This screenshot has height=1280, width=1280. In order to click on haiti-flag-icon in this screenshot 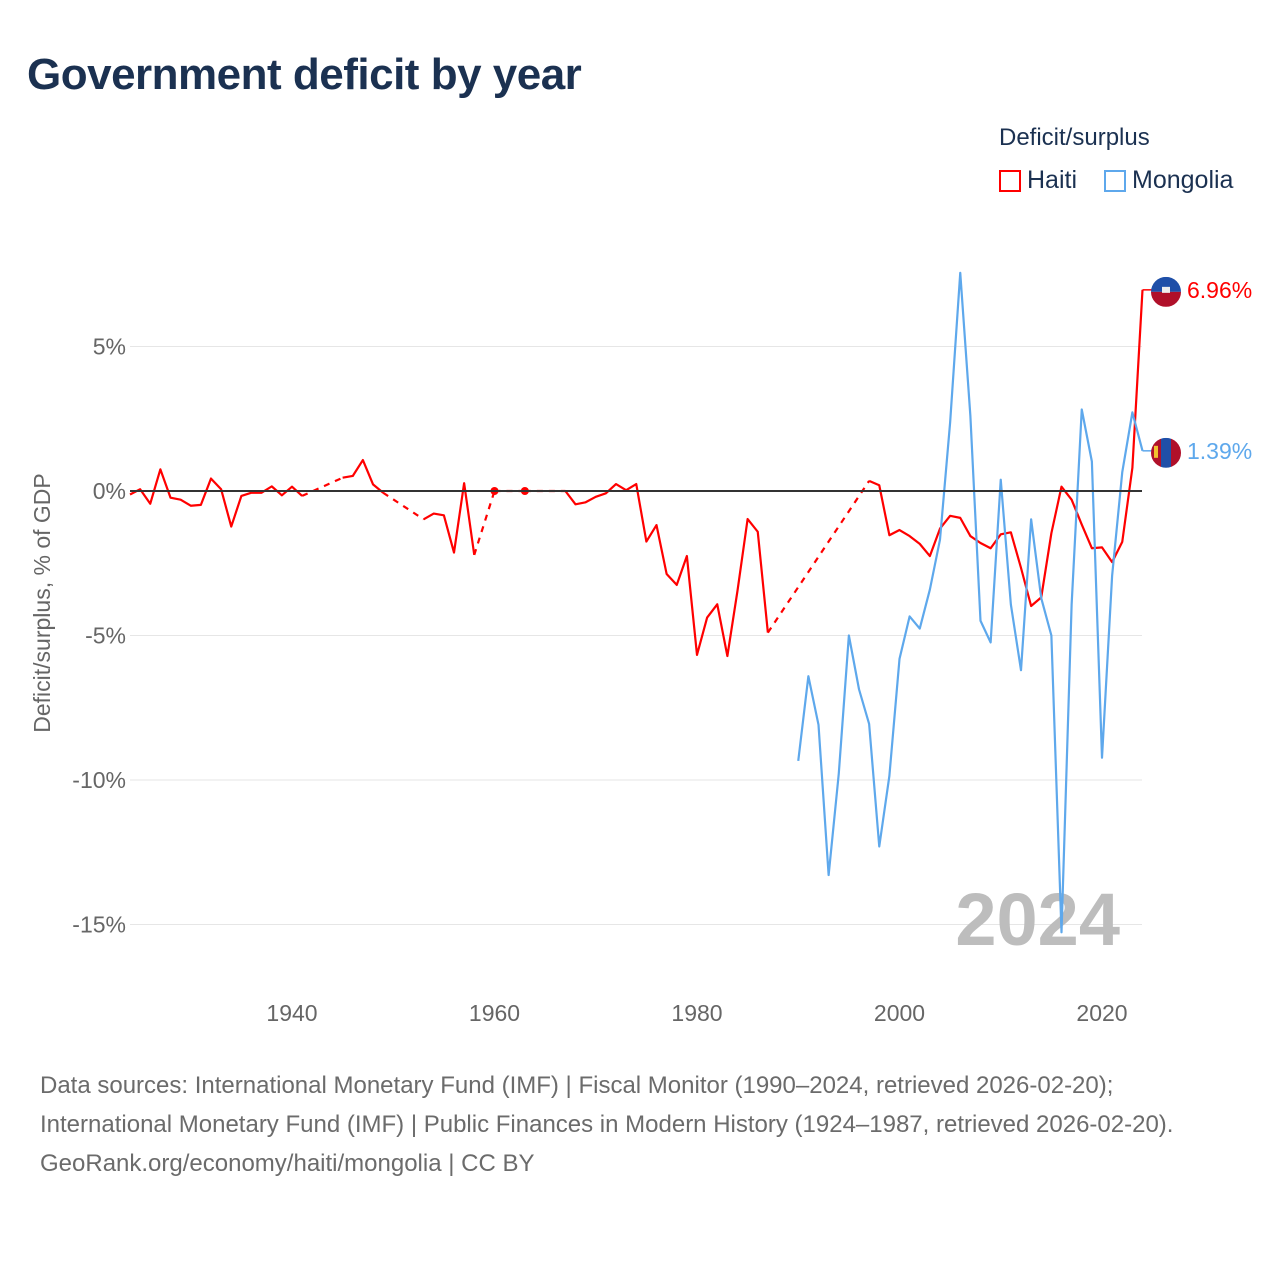, I will do `click(1166, 291)`.